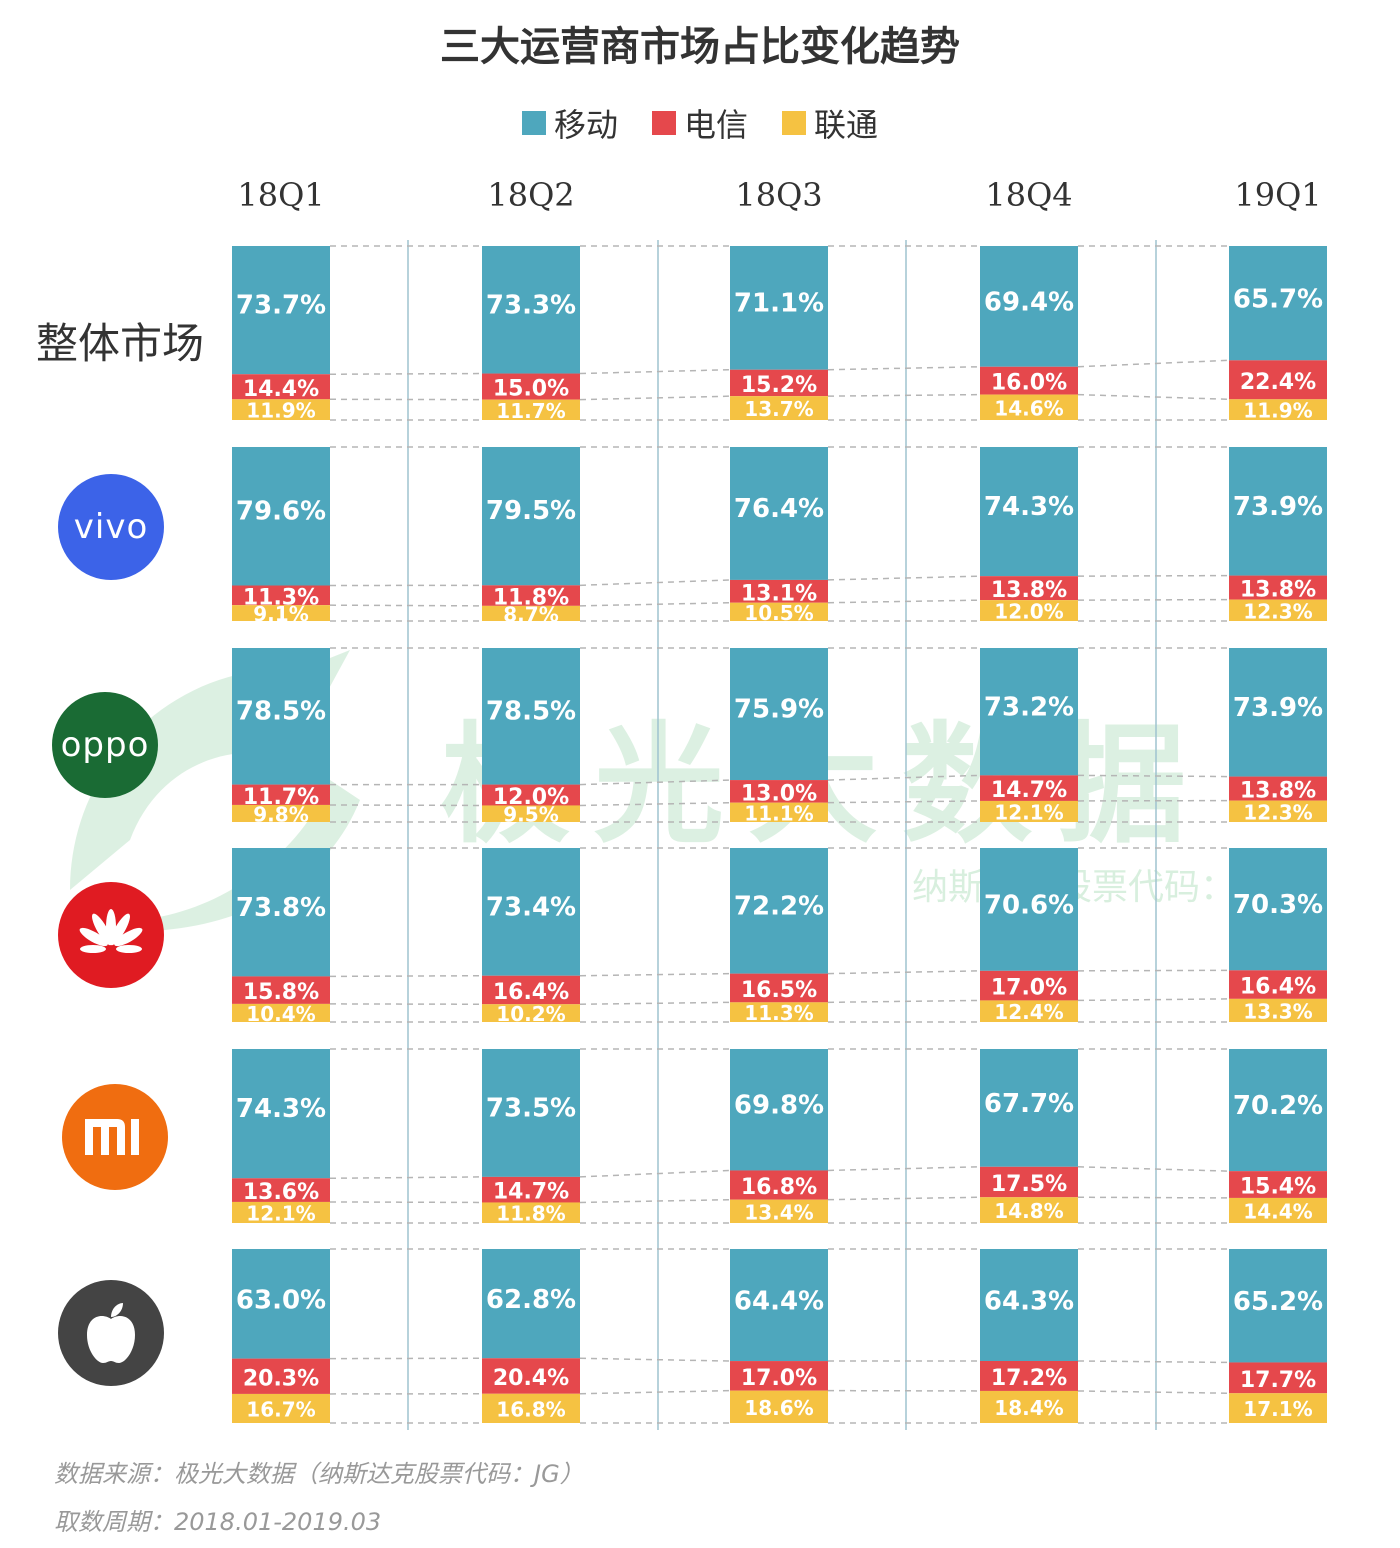  Describe the element at coordinates (1278, 791) in the screenshot. I see `data-label-telecom: 13.8%` at that location.